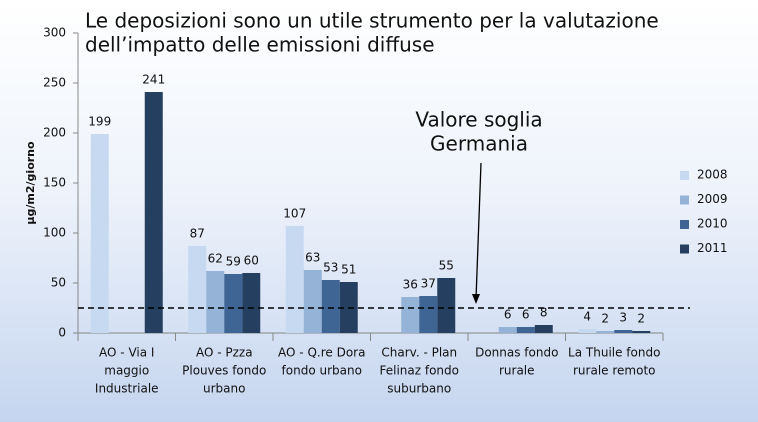  What do you see at coordinates (58, 283) in the screenshot?
I see `y-tick-label: 50` at bounding box center [58, 283].